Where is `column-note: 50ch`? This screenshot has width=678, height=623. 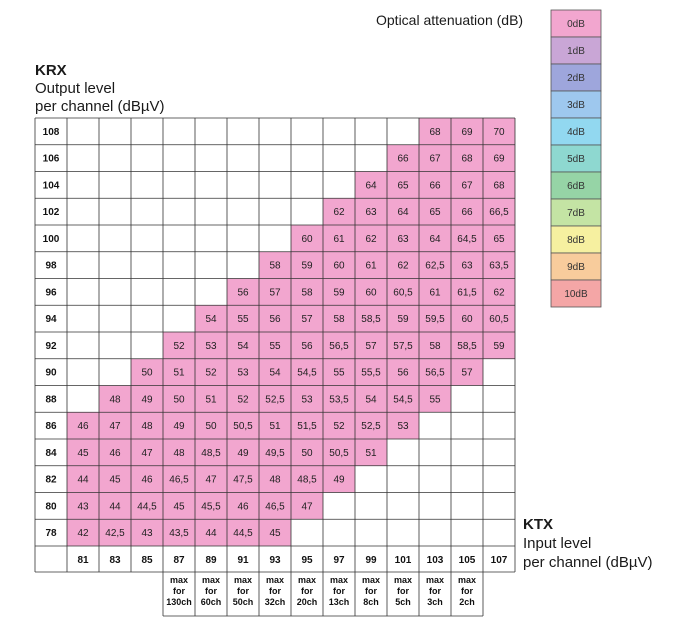 column-note: 50ch is located at coordinates (243, 602).